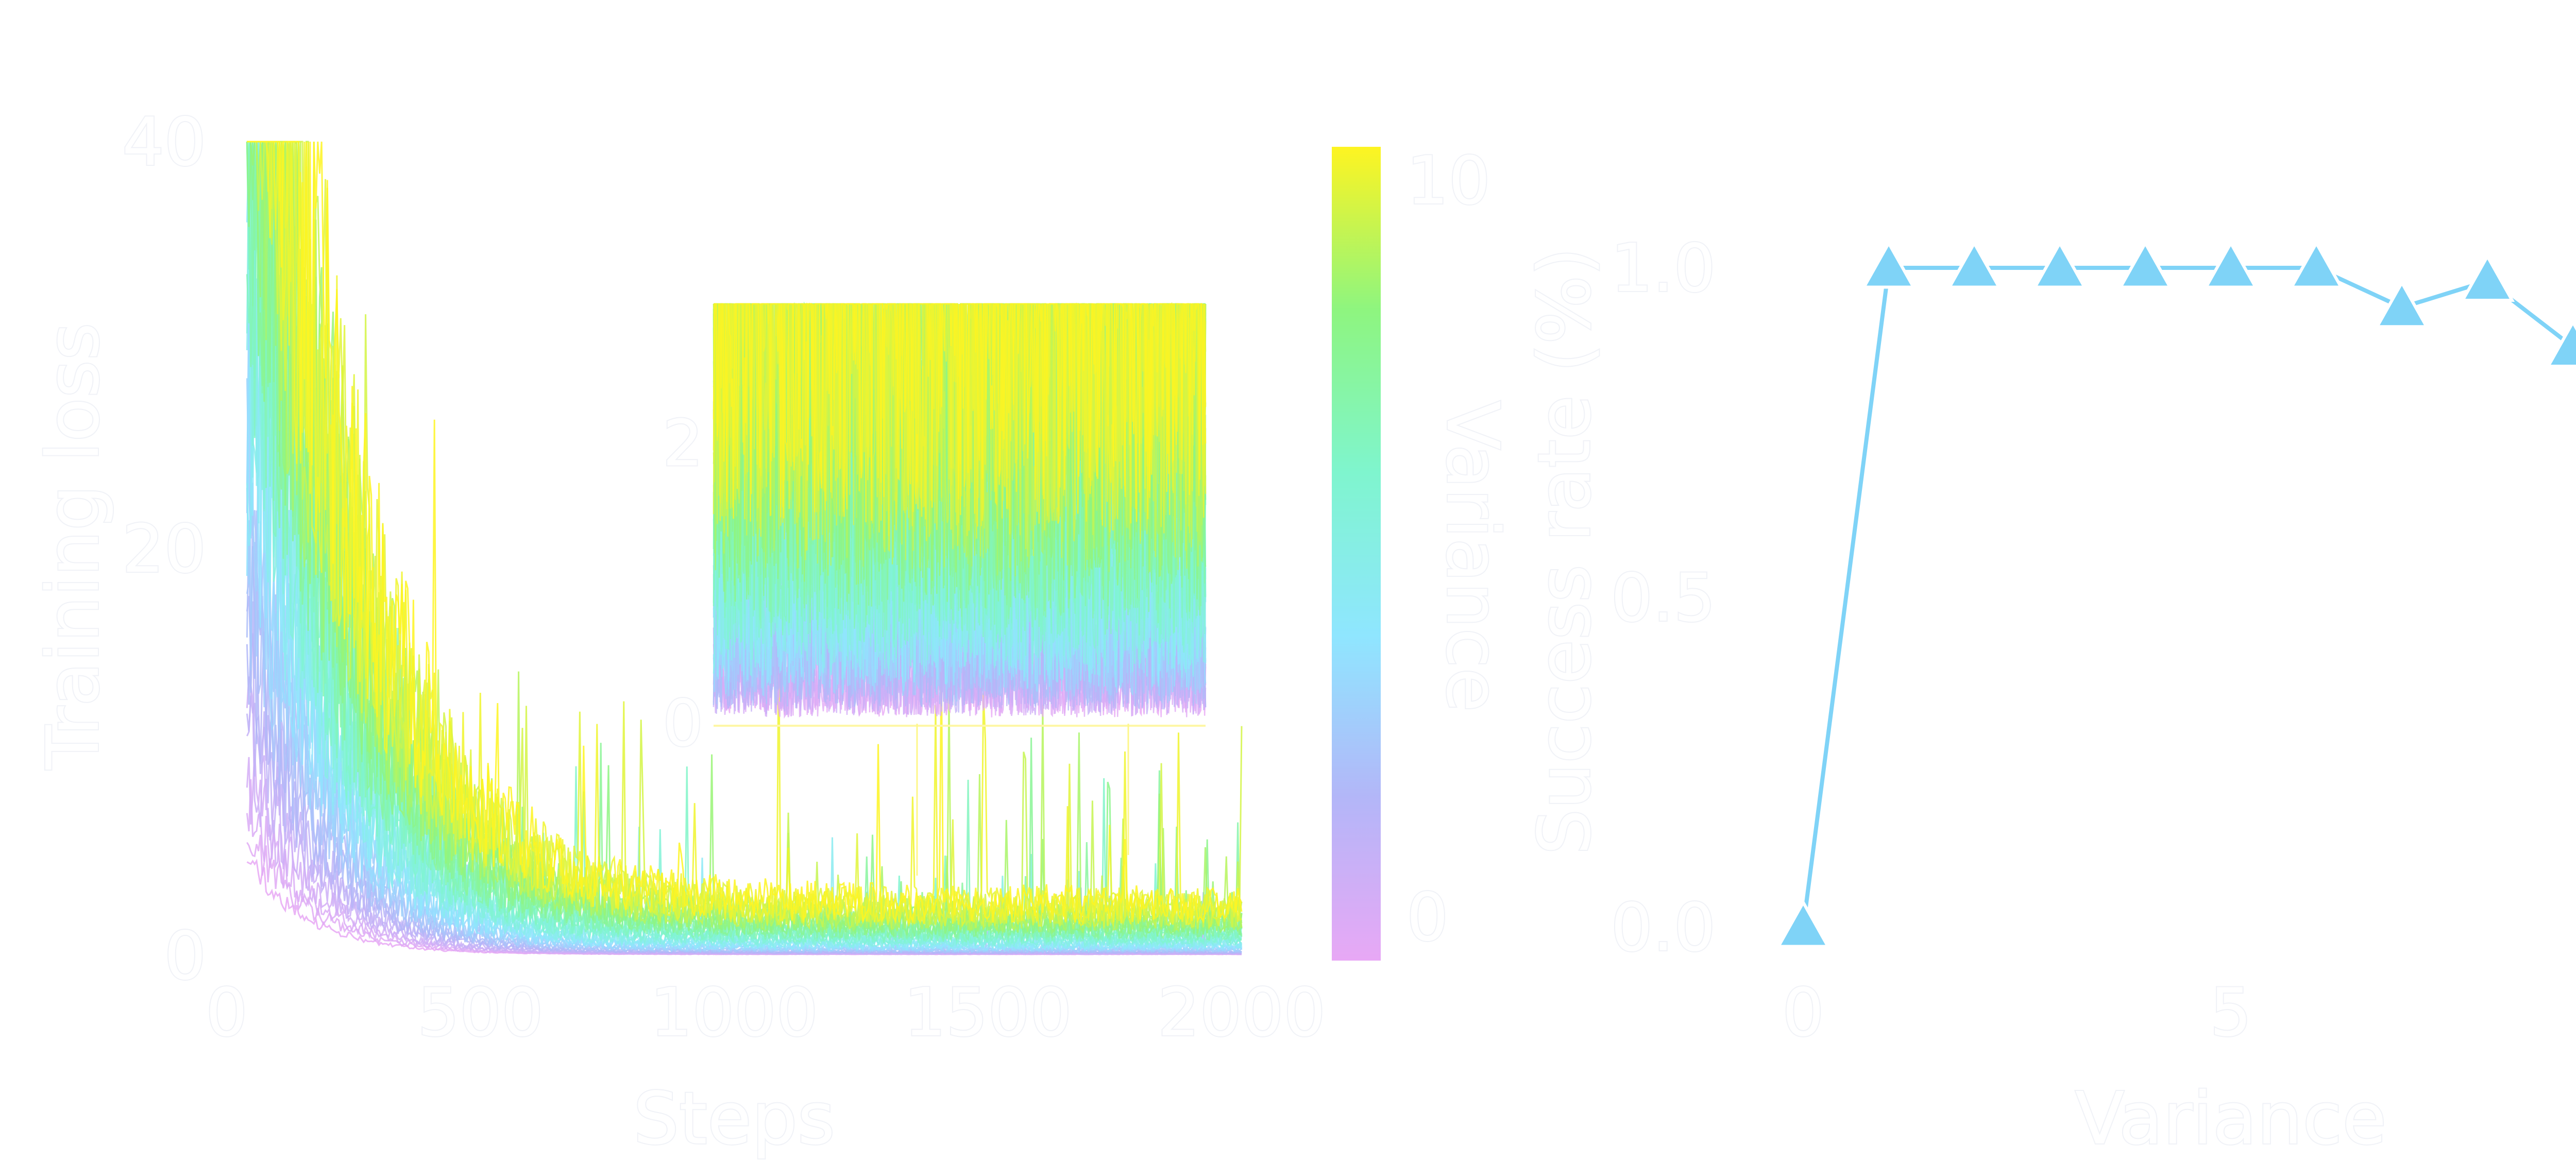 This screenshot has width=2576, height=1162. What do you see at coordinates (683, 724) in the screenshot?
I see `inset-y-tick-label: 0` at bounding box center [683, 724].